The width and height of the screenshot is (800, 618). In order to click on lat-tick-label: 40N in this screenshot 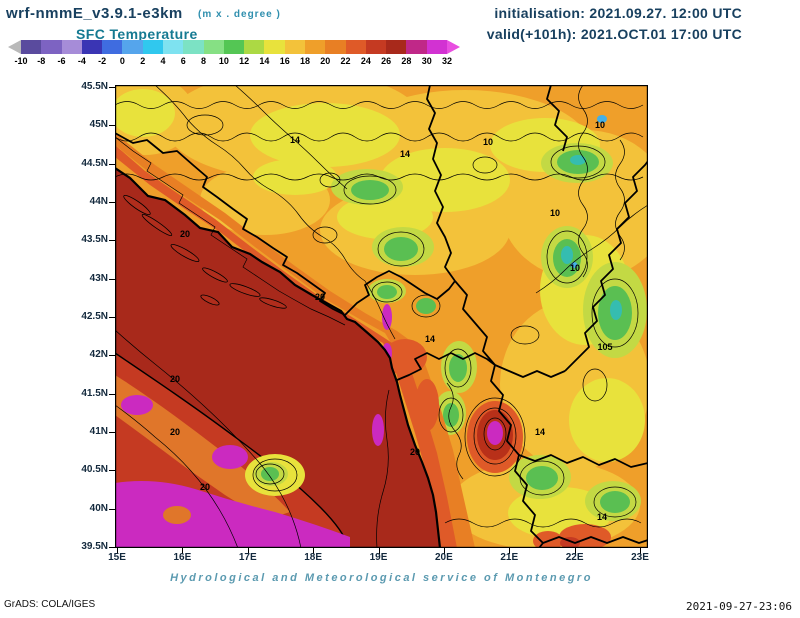, I will do `click(98, 508)`.